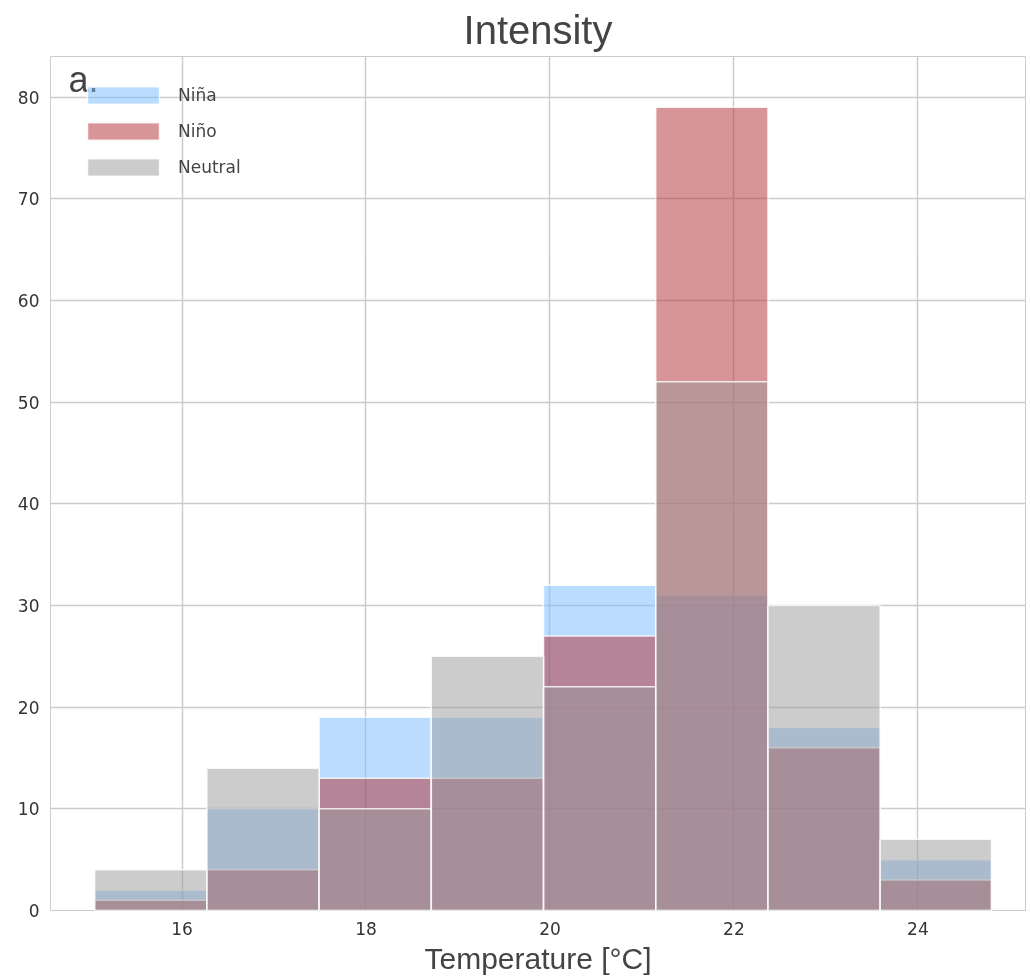  Describe the element at coordinates (918, 928) in the screenshot. I see `x-tick-label: 24` at that location.